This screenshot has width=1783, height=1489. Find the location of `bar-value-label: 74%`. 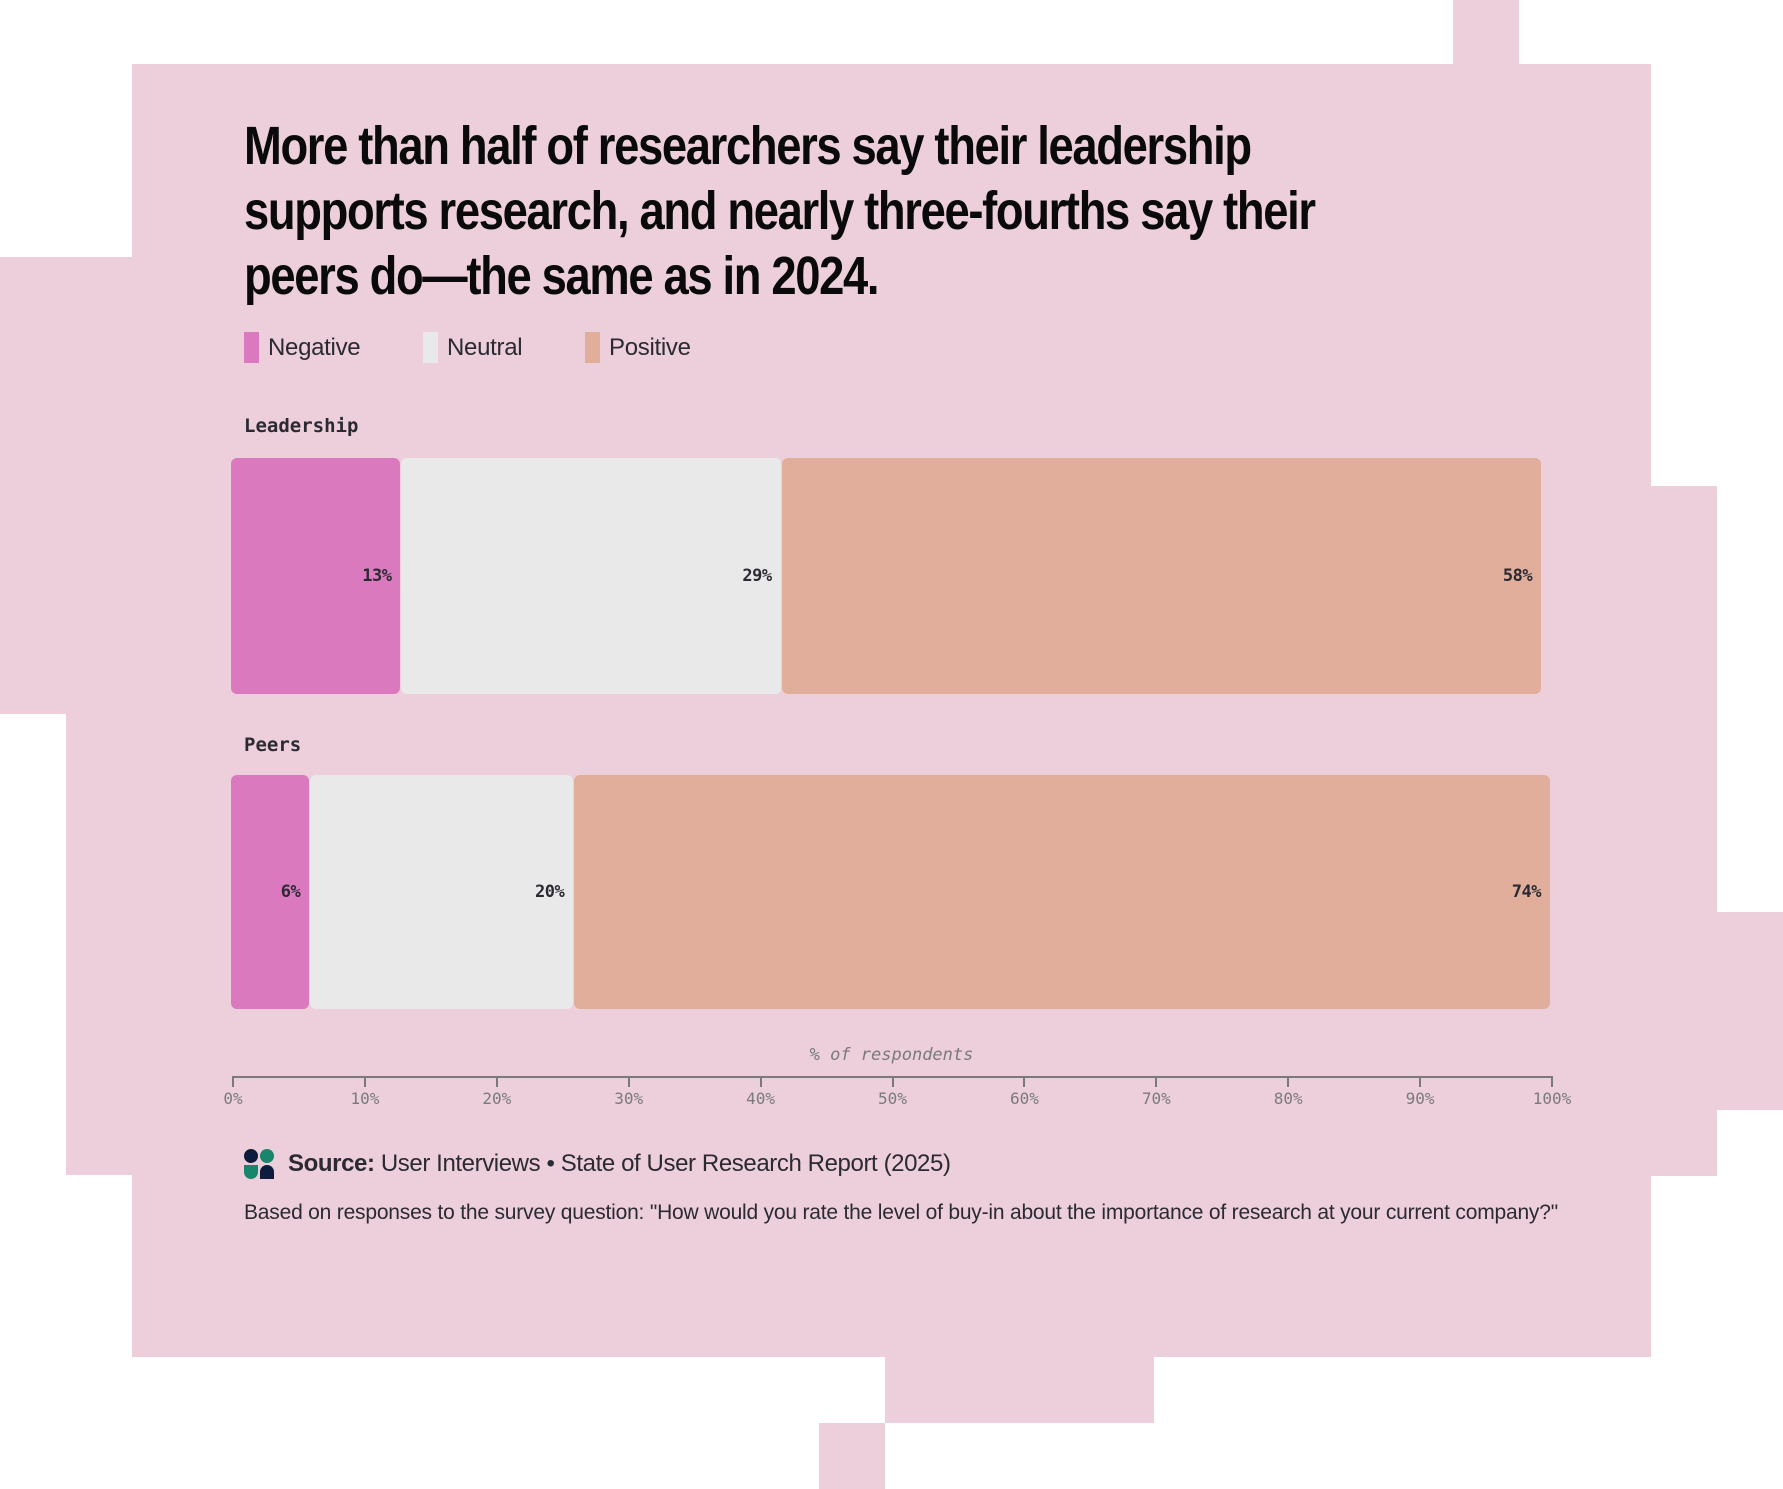

bar-value-label: 74% is located at coordinates (1526, 892).